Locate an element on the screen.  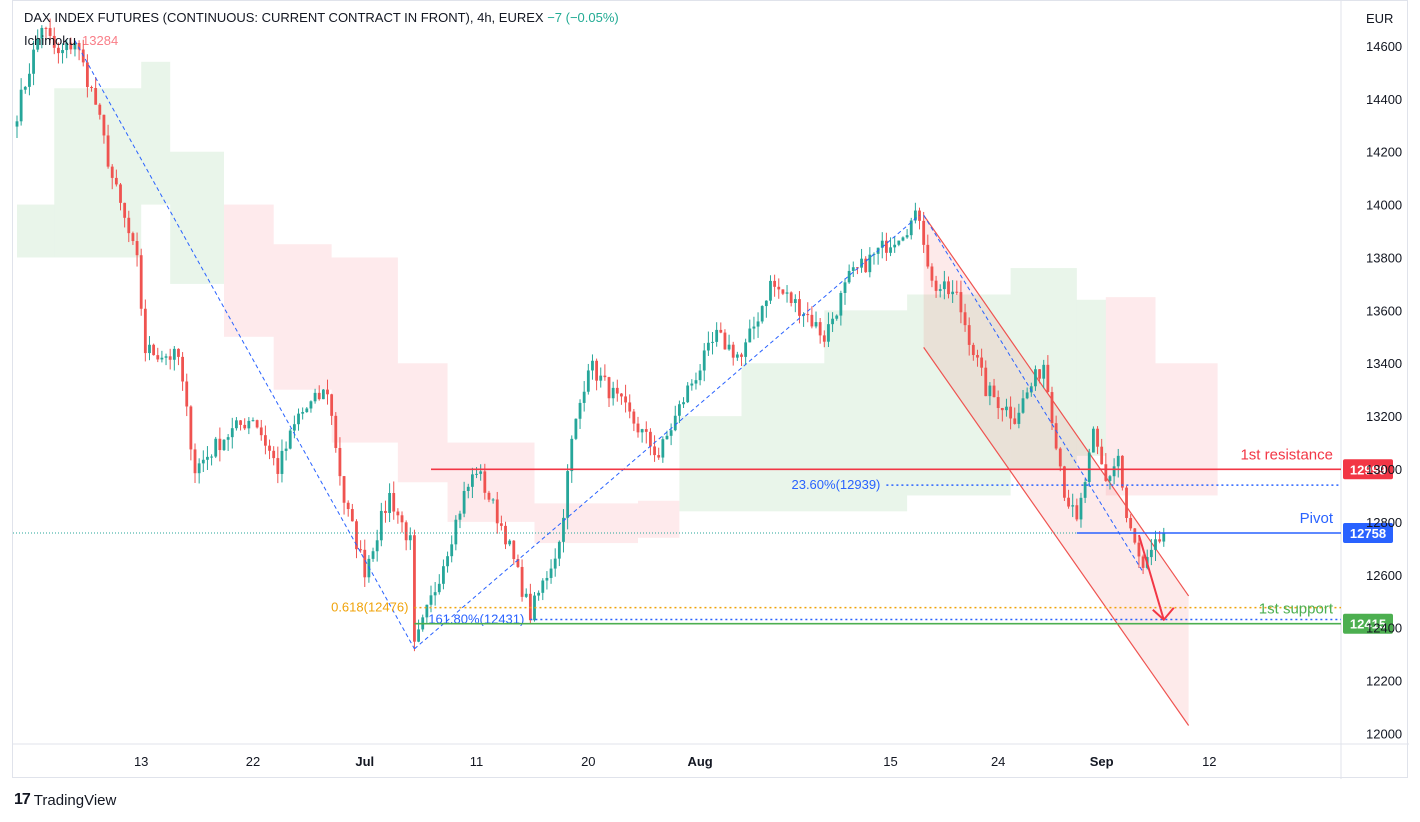
level-name-label: 1st support is located at coordinates (1296, 609).